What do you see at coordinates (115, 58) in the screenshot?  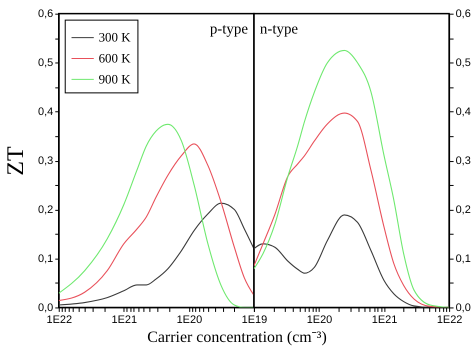 I see `legend-label: 600 K` at bounding box center [115, 58].